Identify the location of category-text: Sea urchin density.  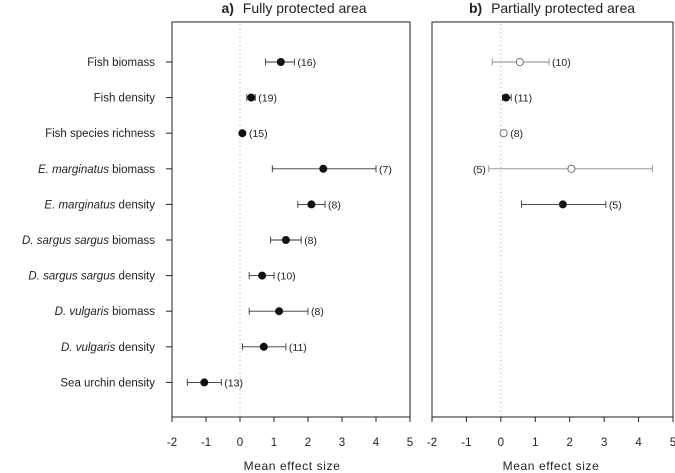
(107, 383).